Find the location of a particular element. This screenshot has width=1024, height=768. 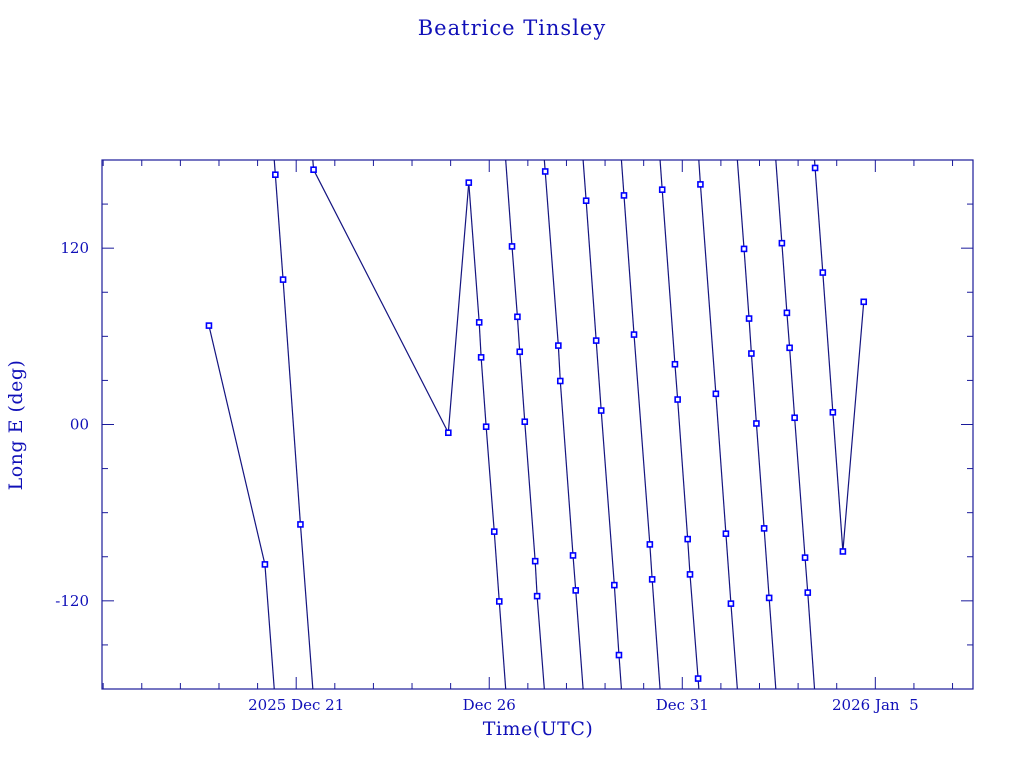

x-tick-label: 2025 Dec 21 is located at coordinates (296, 705).